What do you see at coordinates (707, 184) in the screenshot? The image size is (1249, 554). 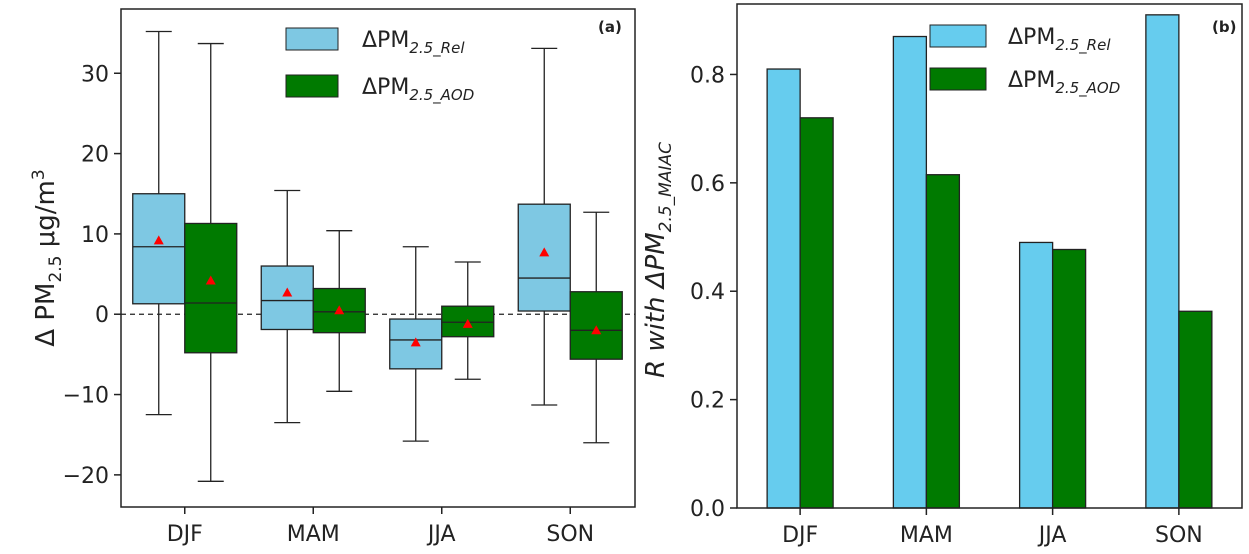 I see `panel-b-ytick-label: 0.6` at bounding box center [707, 184].